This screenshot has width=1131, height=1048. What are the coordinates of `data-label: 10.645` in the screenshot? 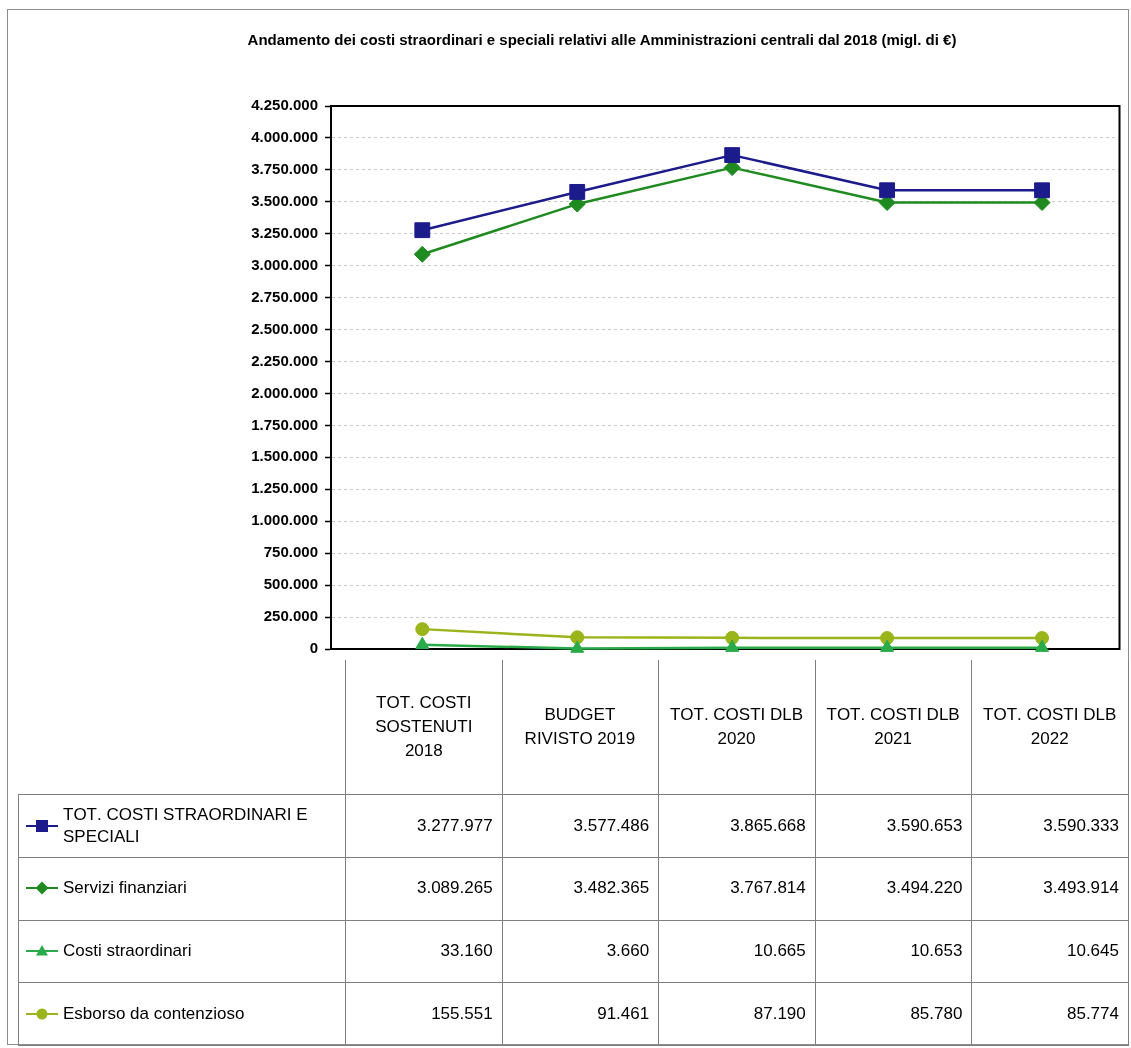 It's located at (1092, 950).